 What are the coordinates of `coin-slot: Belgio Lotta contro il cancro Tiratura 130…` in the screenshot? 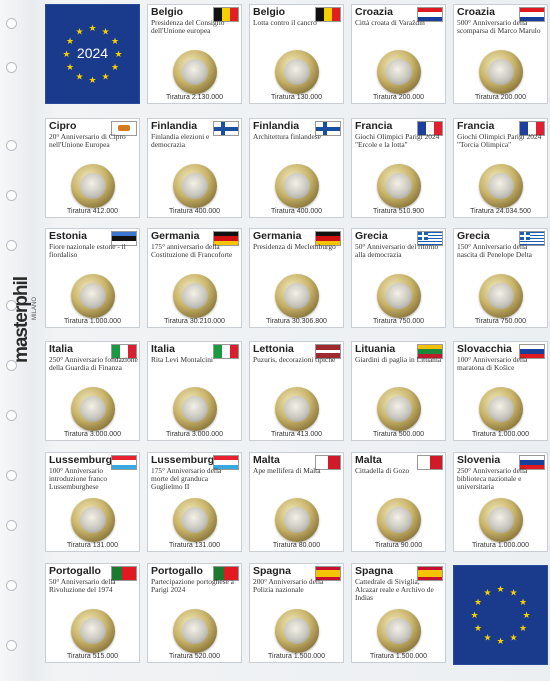 It's located at (296, 54).